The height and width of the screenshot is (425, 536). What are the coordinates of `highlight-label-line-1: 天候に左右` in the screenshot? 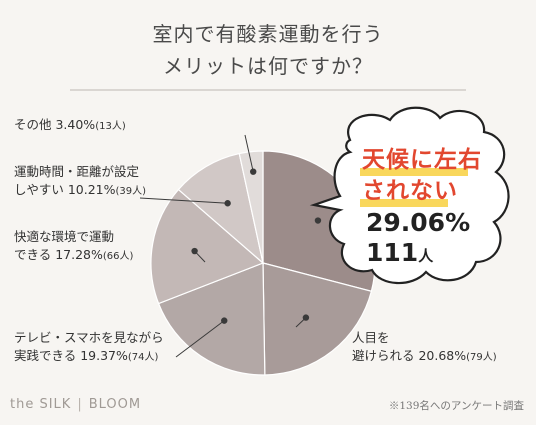 It's located at (422, 160).